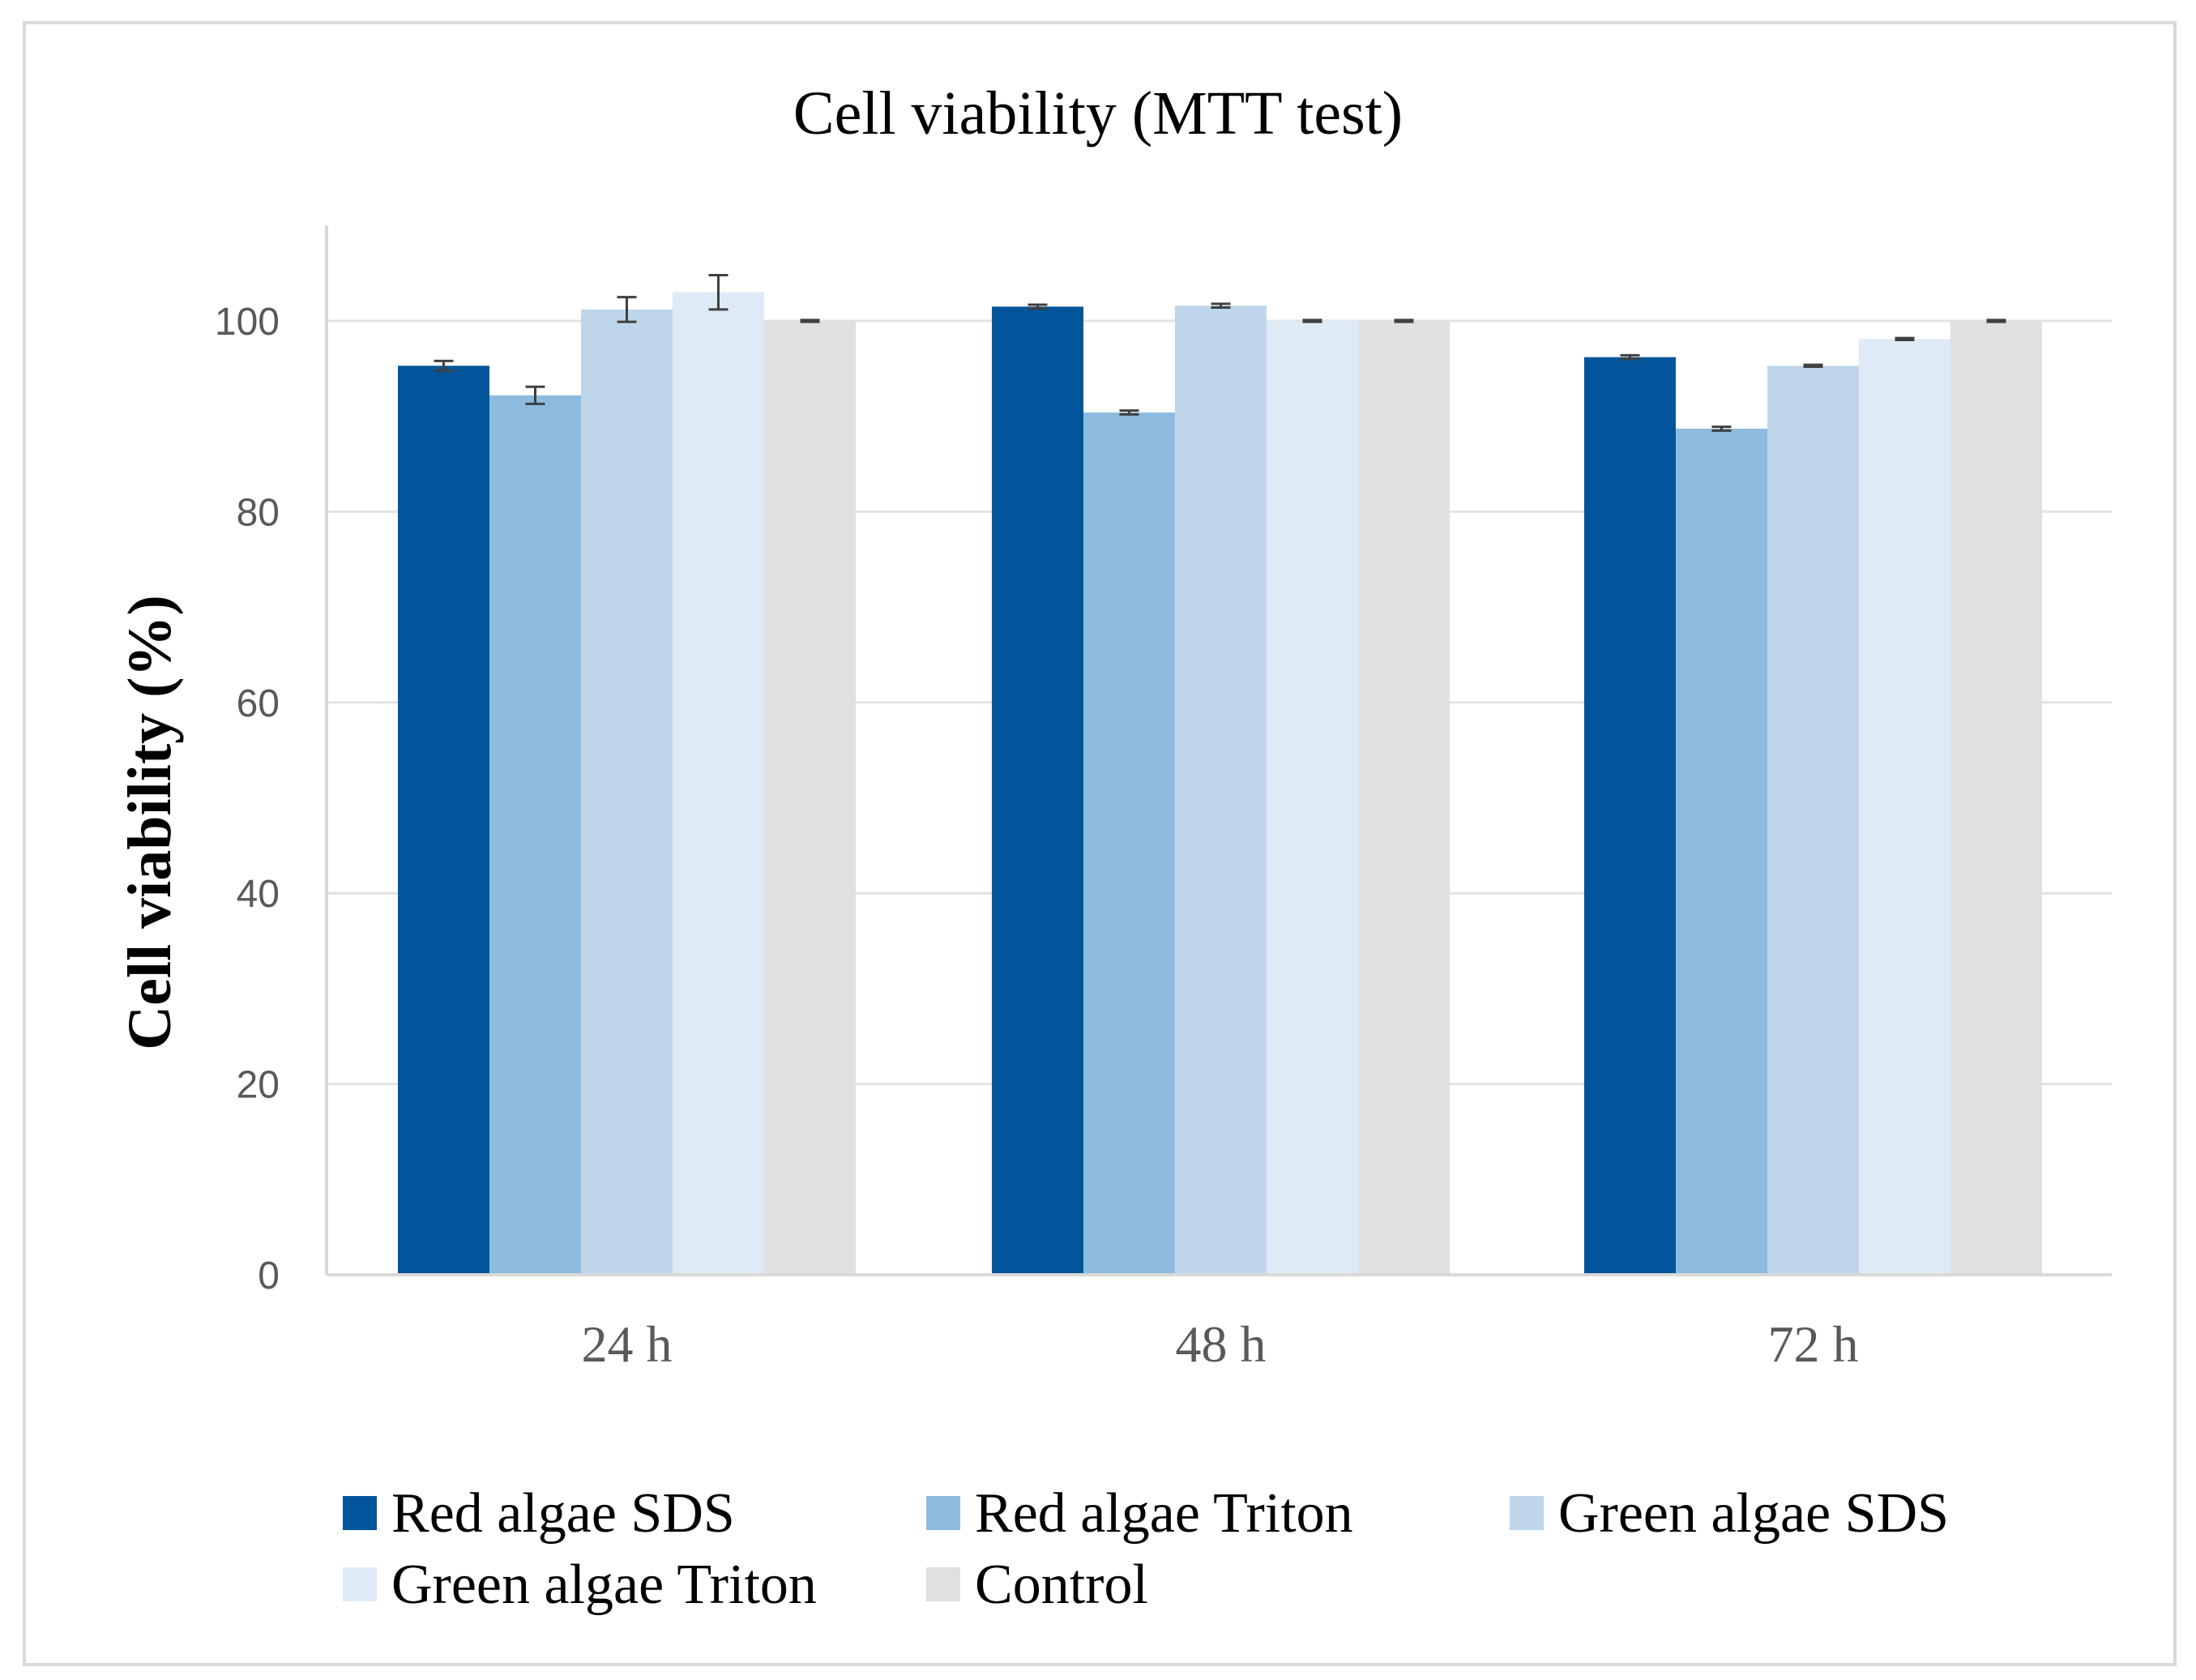 This screenshot has height=1680, width=2196. Describe the element at coordinates (248, 799) in the screenshot. I see `y-axis-ticks: 0 20 40 60 80 100` at that location.